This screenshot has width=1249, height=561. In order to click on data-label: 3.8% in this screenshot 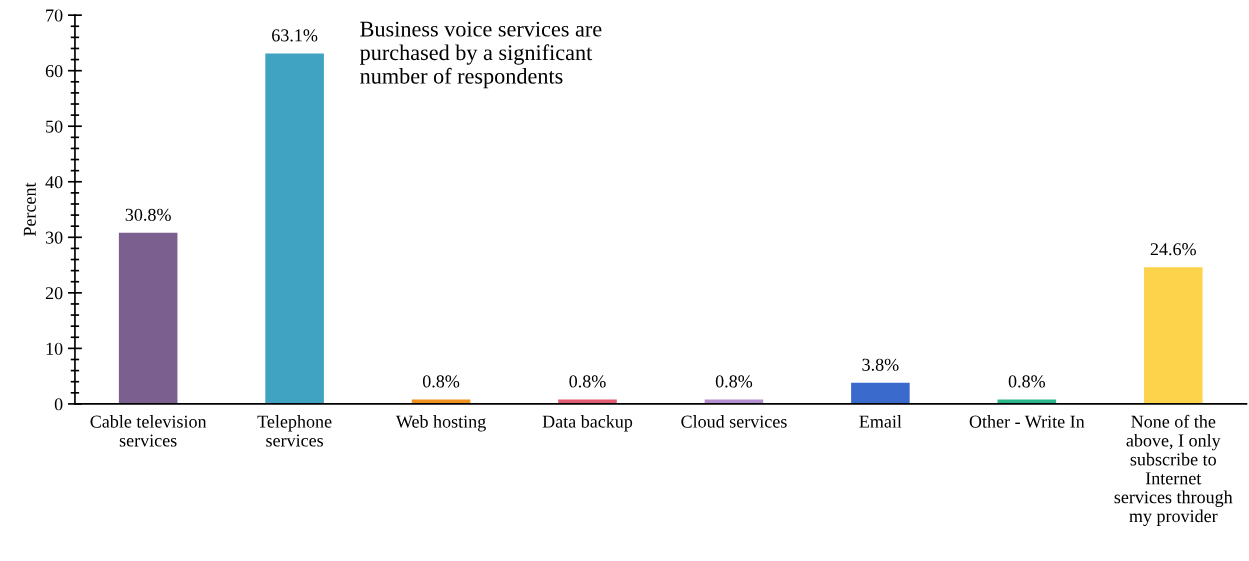, I will do `click(880, 364)`.